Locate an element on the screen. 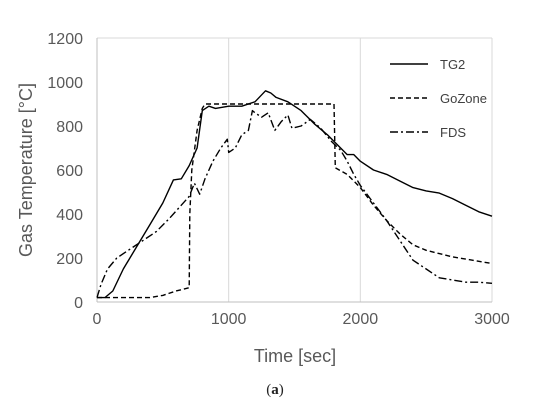 Image resolution: width=550 pixels, height=414 pixels. x-tick-label: 3000 is located at coordinates (492, 319).